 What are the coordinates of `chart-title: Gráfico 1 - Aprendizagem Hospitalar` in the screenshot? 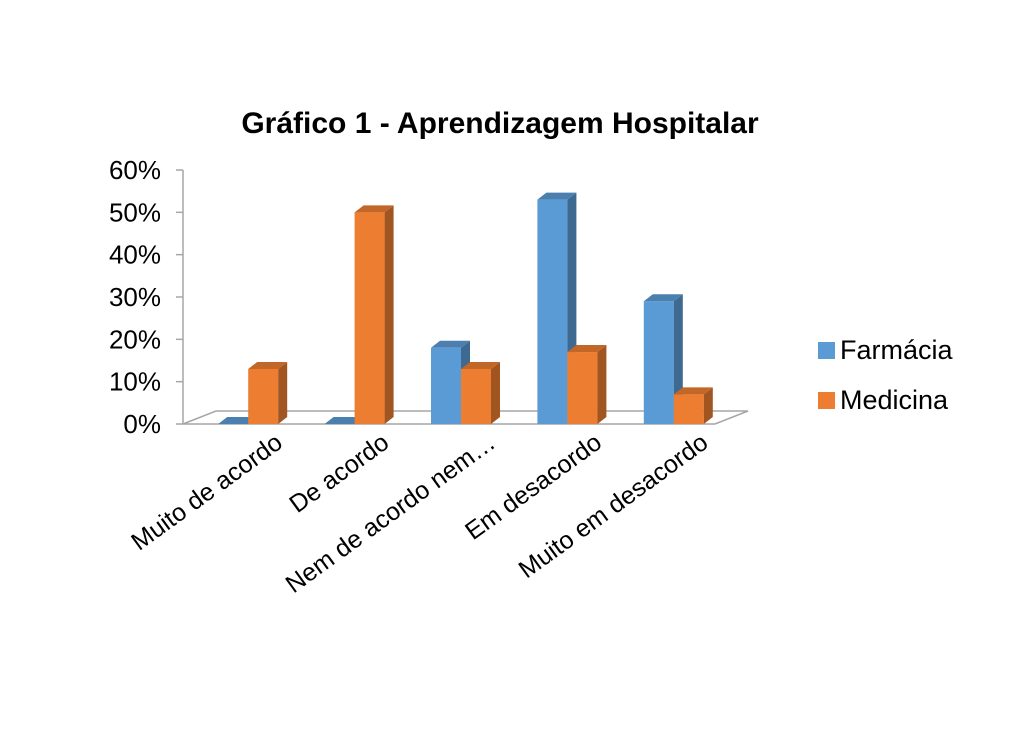 It's located at (500, 123).